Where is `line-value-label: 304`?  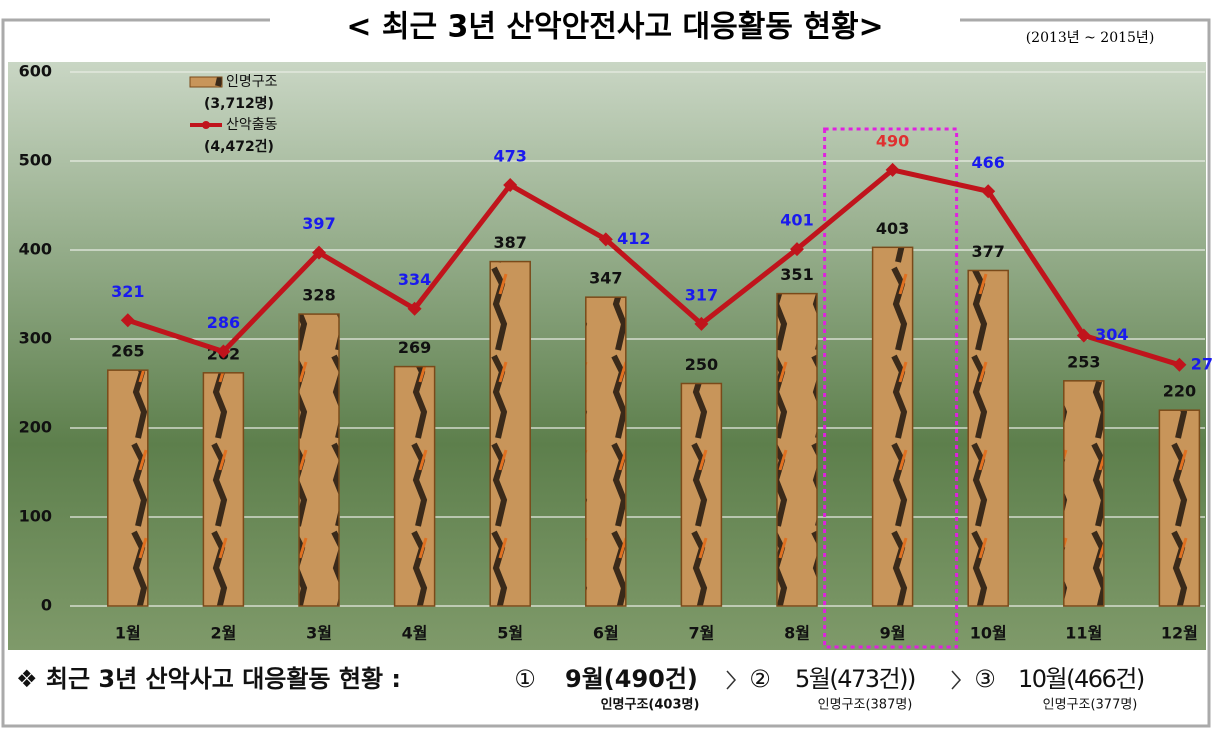 line-value-label: 304 is located at coordinates (1111, 334).